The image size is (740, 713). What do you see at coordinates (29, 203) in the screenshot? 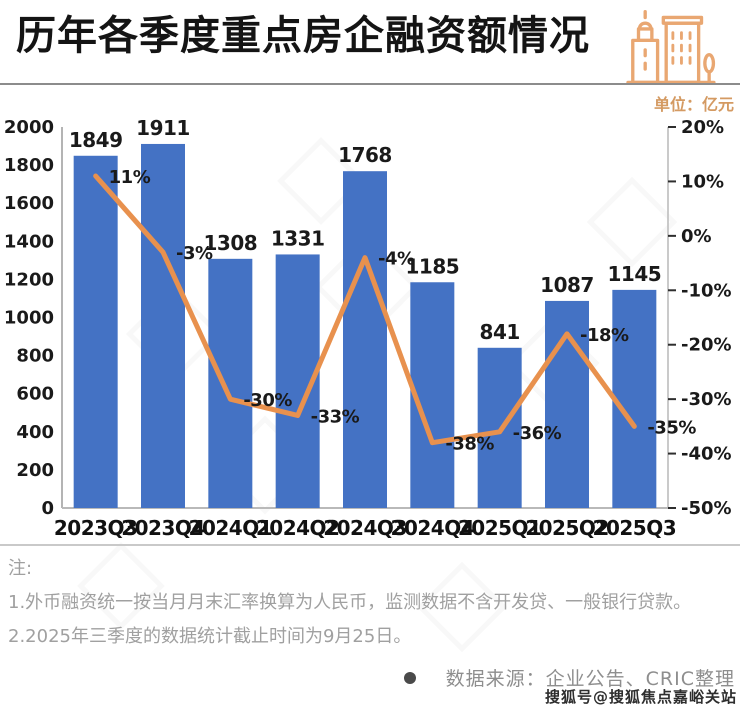
I see `left-axis-tick-label: 1600` at bounding box center [29, 203].